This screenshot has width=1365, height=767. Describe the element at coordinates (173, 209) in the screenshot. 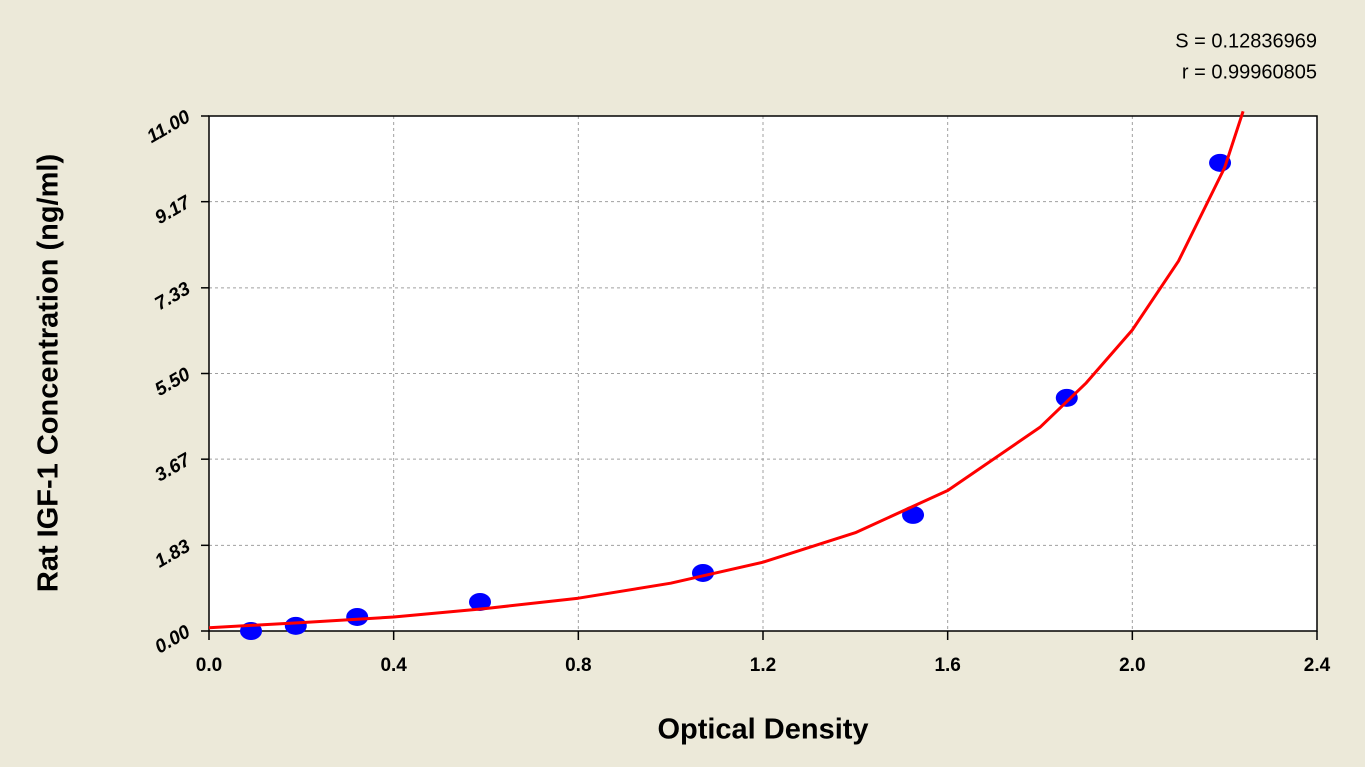

I see `y-tick-label: 9.17` at that location.